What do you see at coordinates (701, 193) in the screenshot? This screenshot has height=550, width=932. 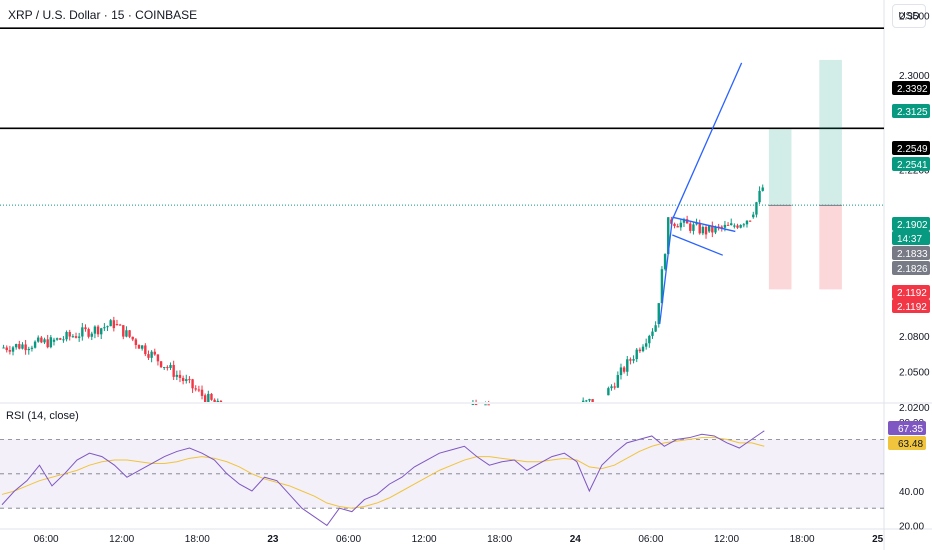 I see `flag-pattern-group` at bounding box center [701, 193].